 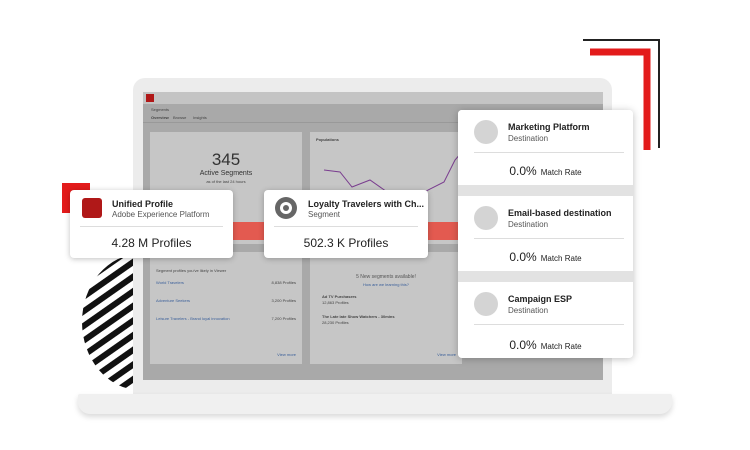 What do you see at coordinates (226, 181) in the screenshot?
I see `active-note: as of the last 24 hours` at bounding box center [226, 181].